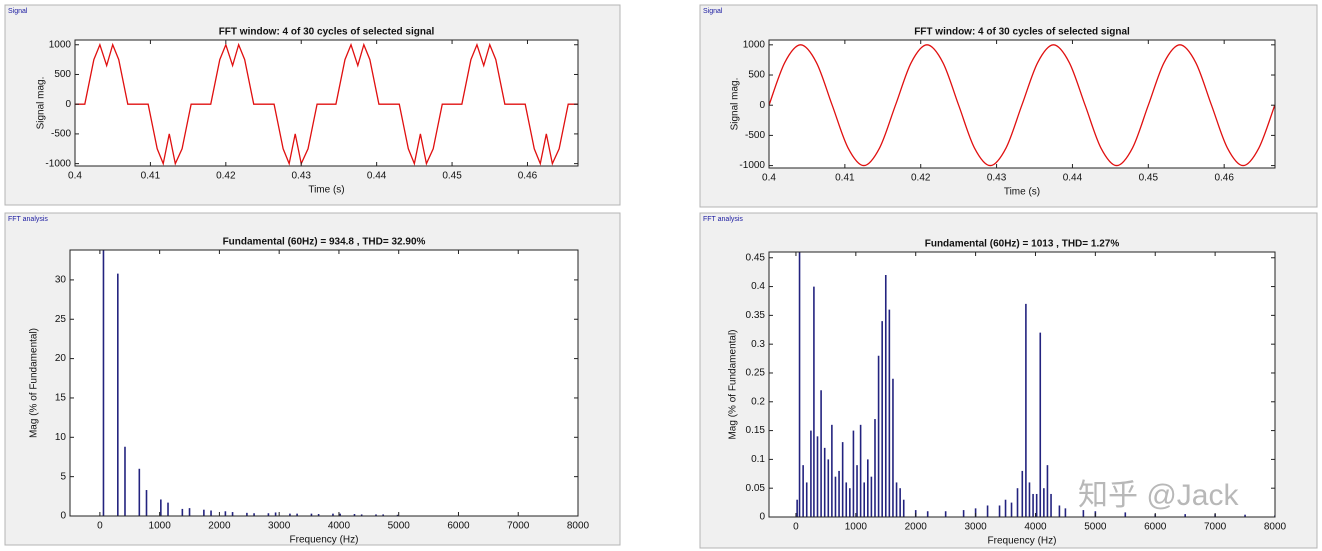  I want to click on chart-title: Fundamental (60Hz) = 1013 , THD= 1.27%, so click(1022, 244).